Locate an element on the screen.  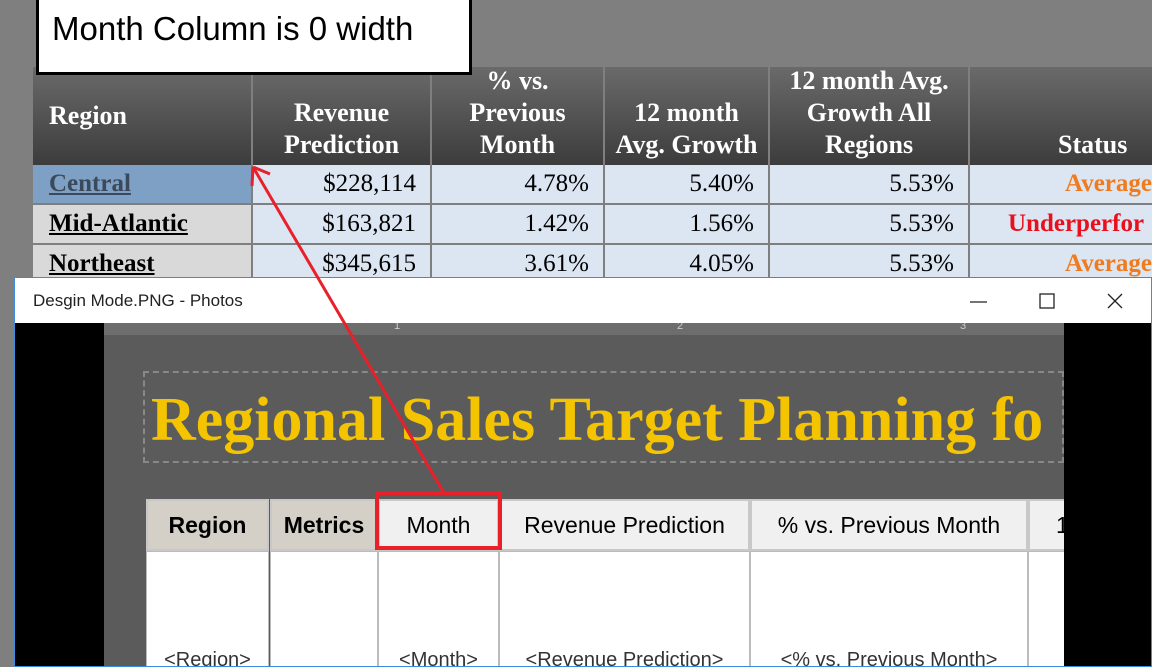
cell: $228,114 is located at coordinates (341, 184).